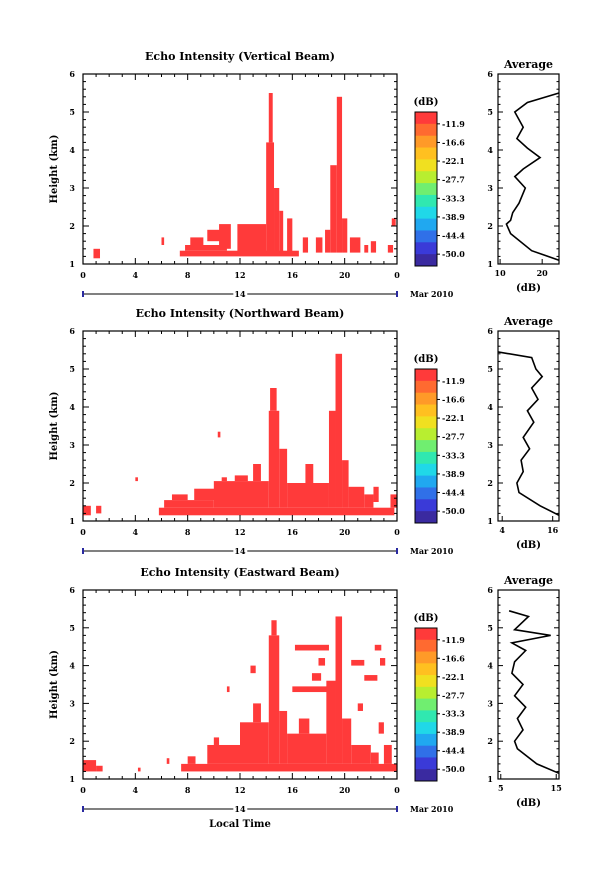  I want to click on colorbar-label: -27.7, so click(453, 180).